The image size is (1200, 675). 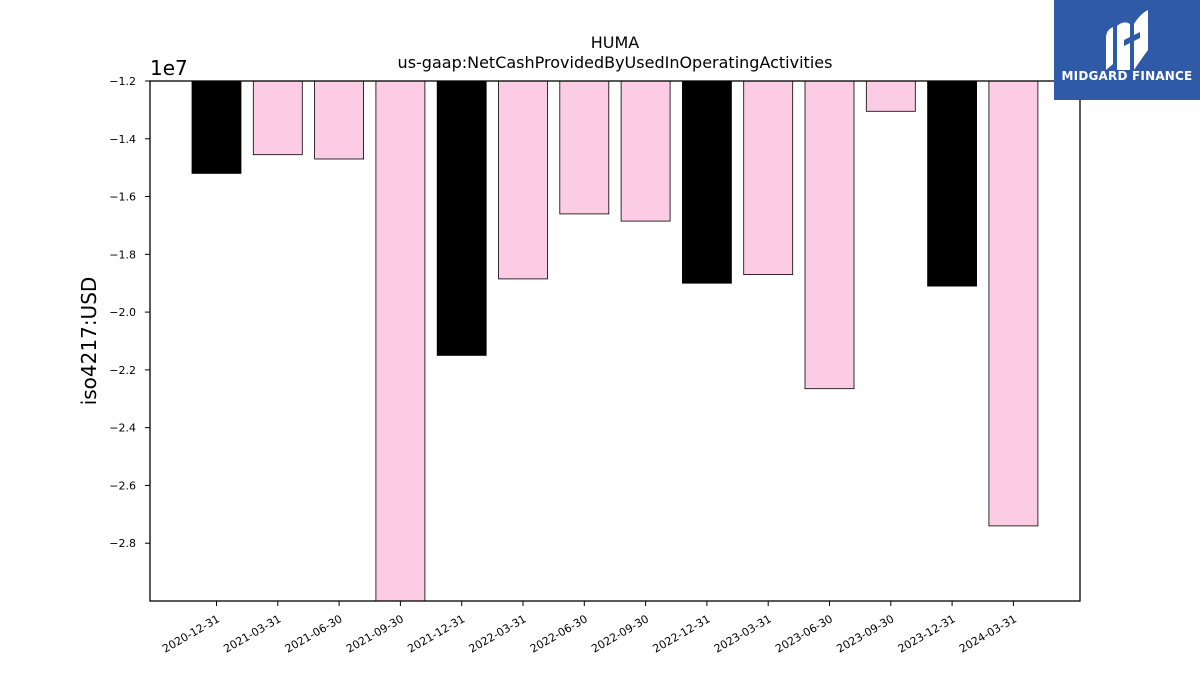 What do you see at coordinates (559, 633) in the screenshot?
I see `x-tick-label: 2022-06-30` at bounding box center [559, 633].